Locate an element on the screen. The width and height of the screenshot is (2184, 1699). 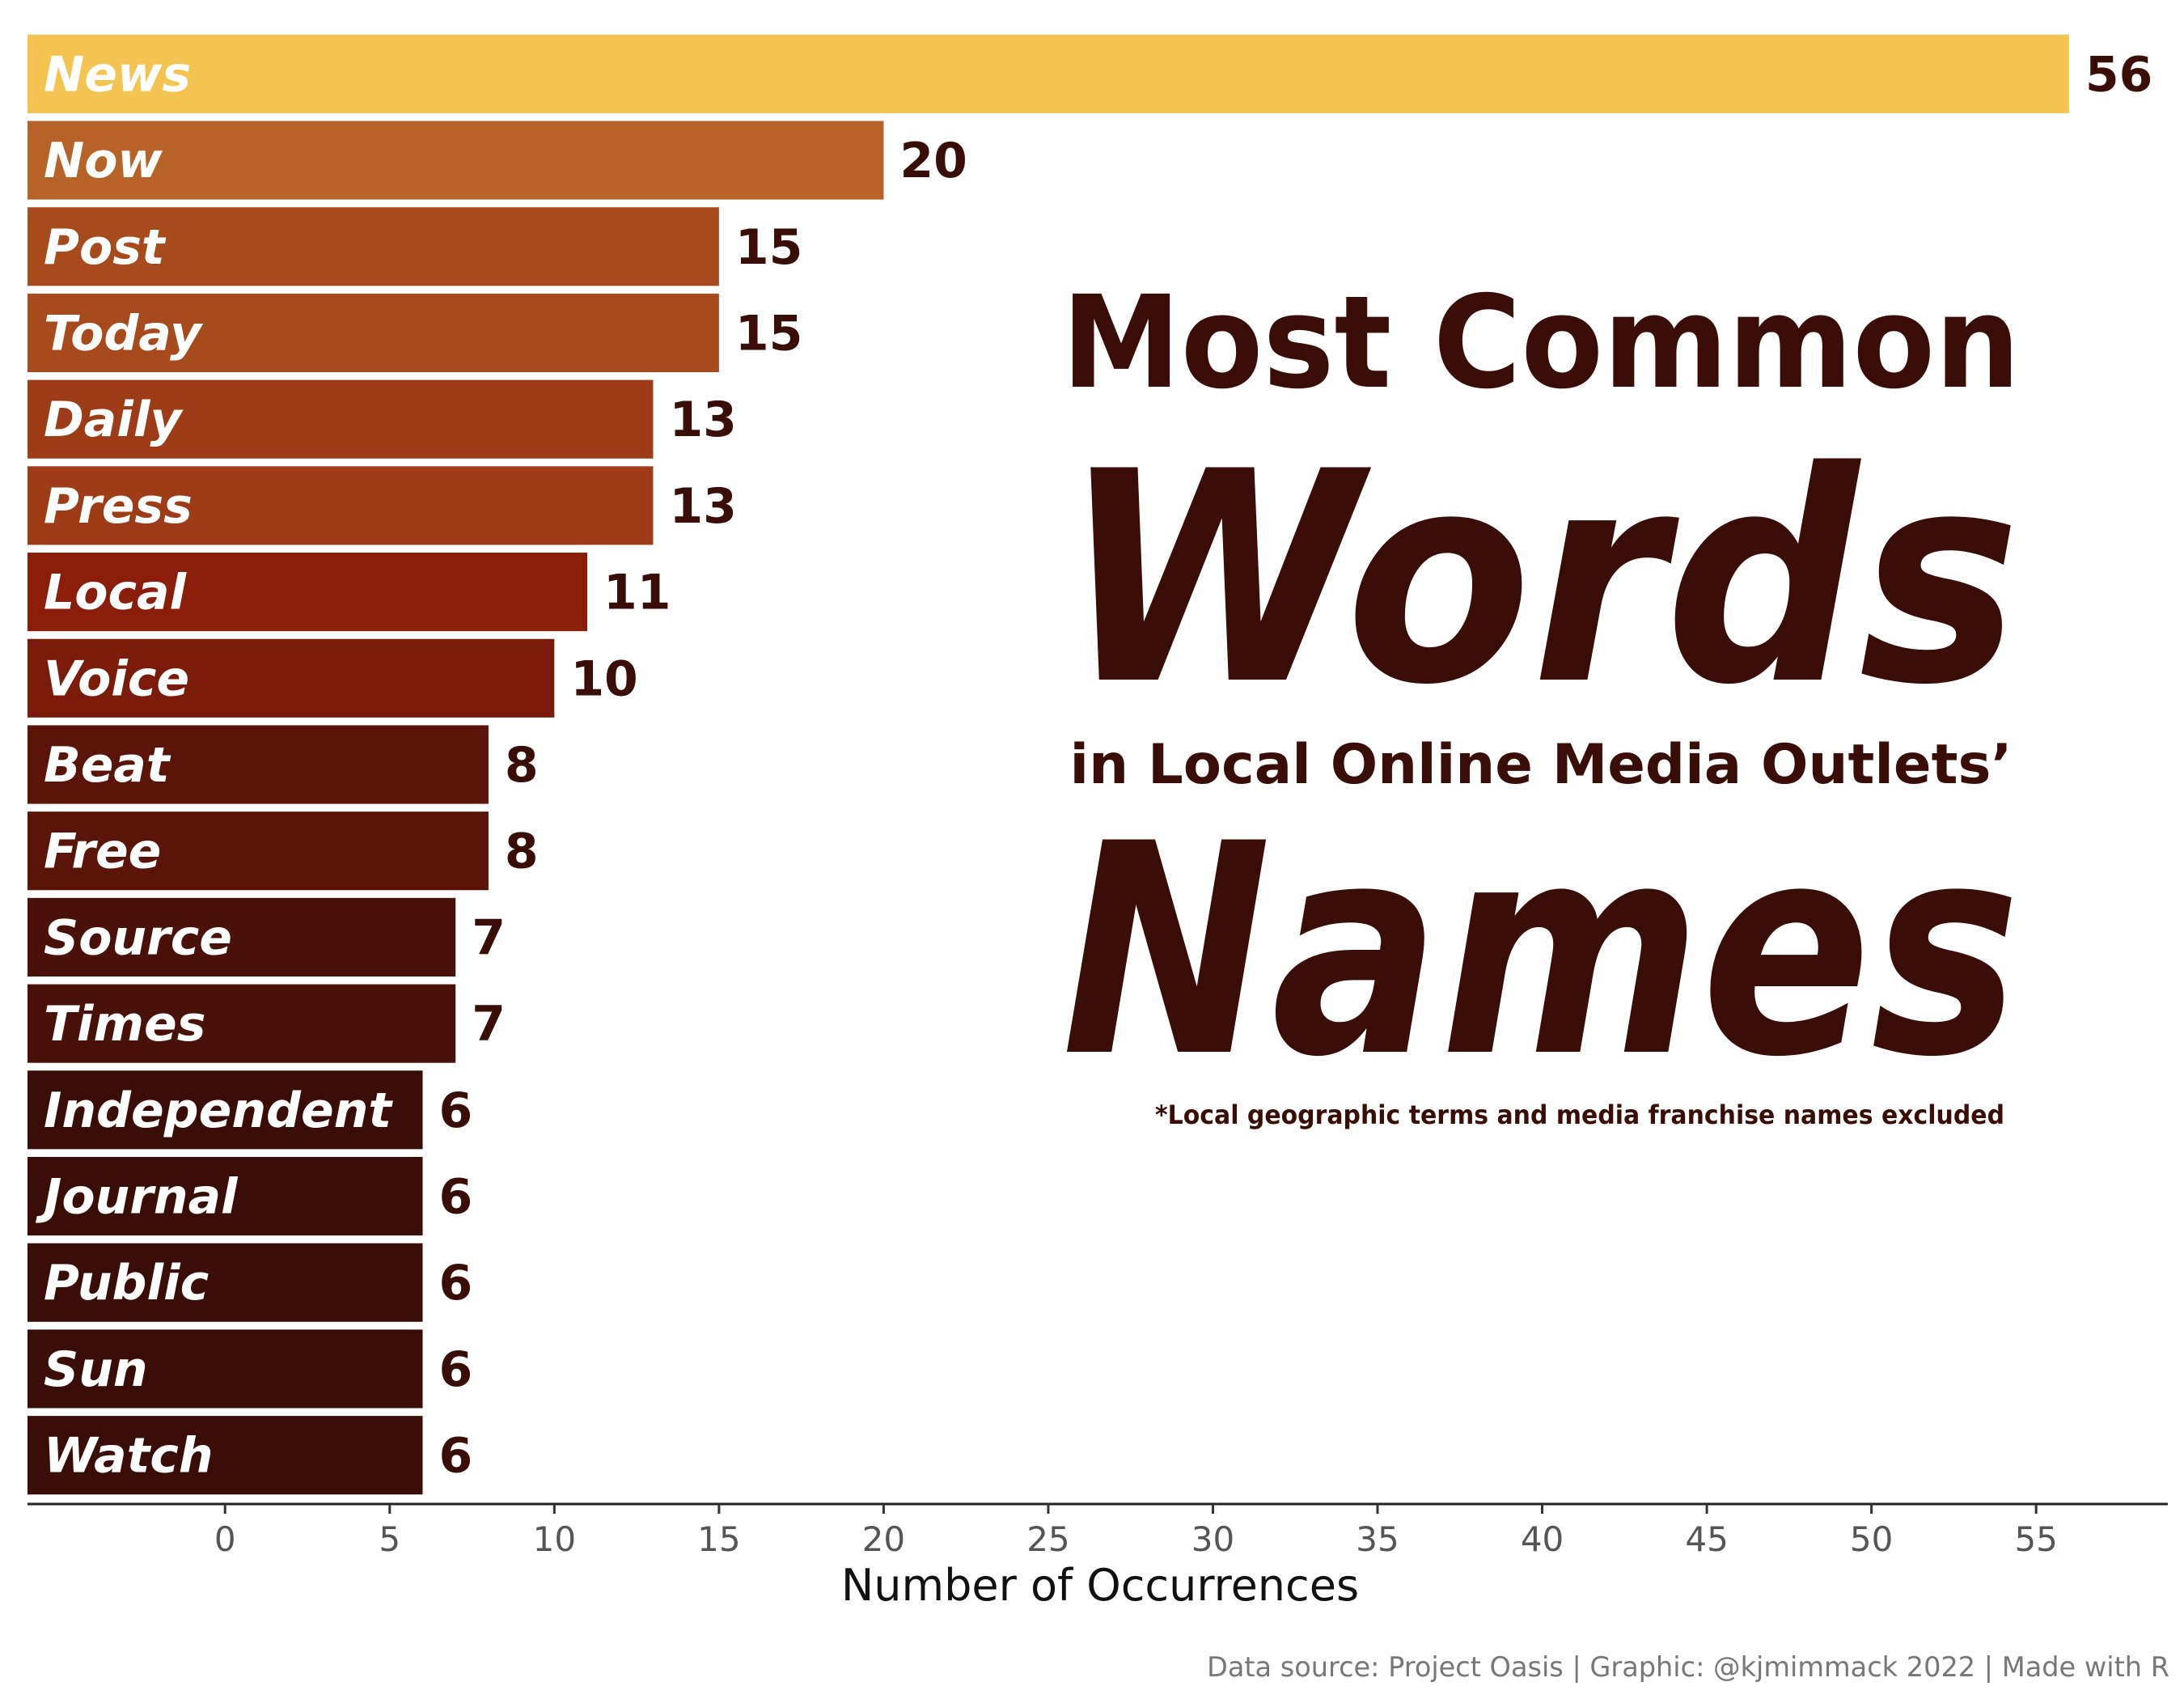
x-tick-label: 30 is located at coordinates (1212, 1539).